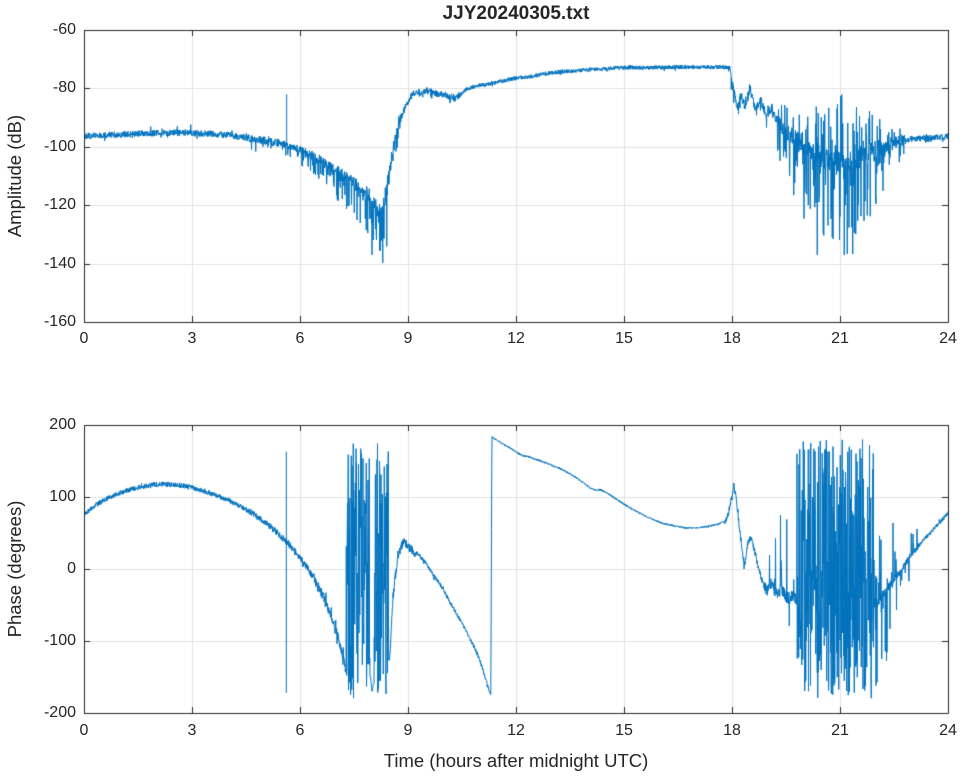 This screenshot has width=964, height=778. Describe the element at coordinates (64, 29) in the screenshot. I see `y-tick-label: -60` at that location.